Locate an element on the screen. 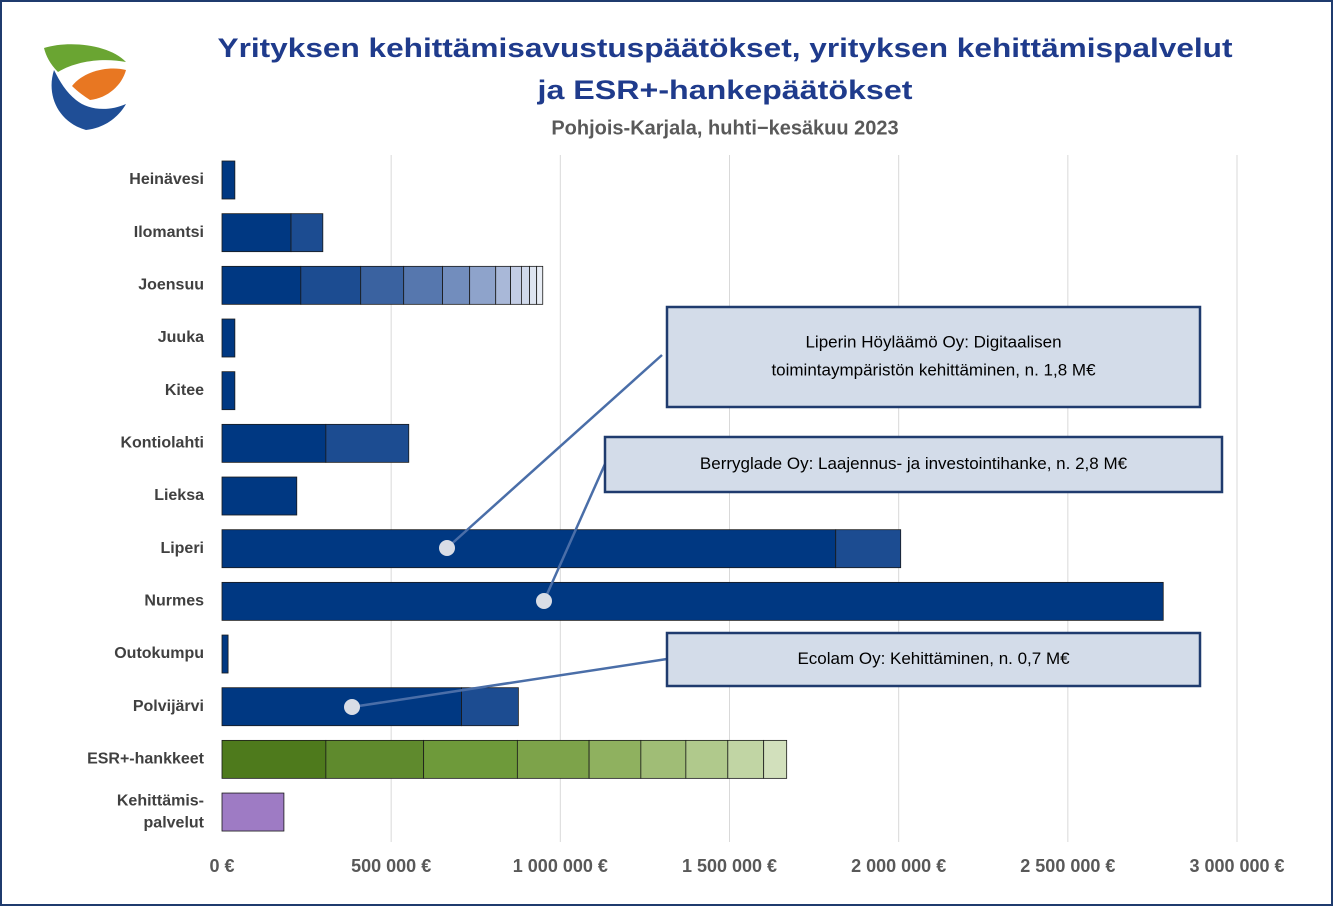 The height and width of the screenshot is (906, 1333). y-tick-label: palvelut is located at coordinates (174, 822).